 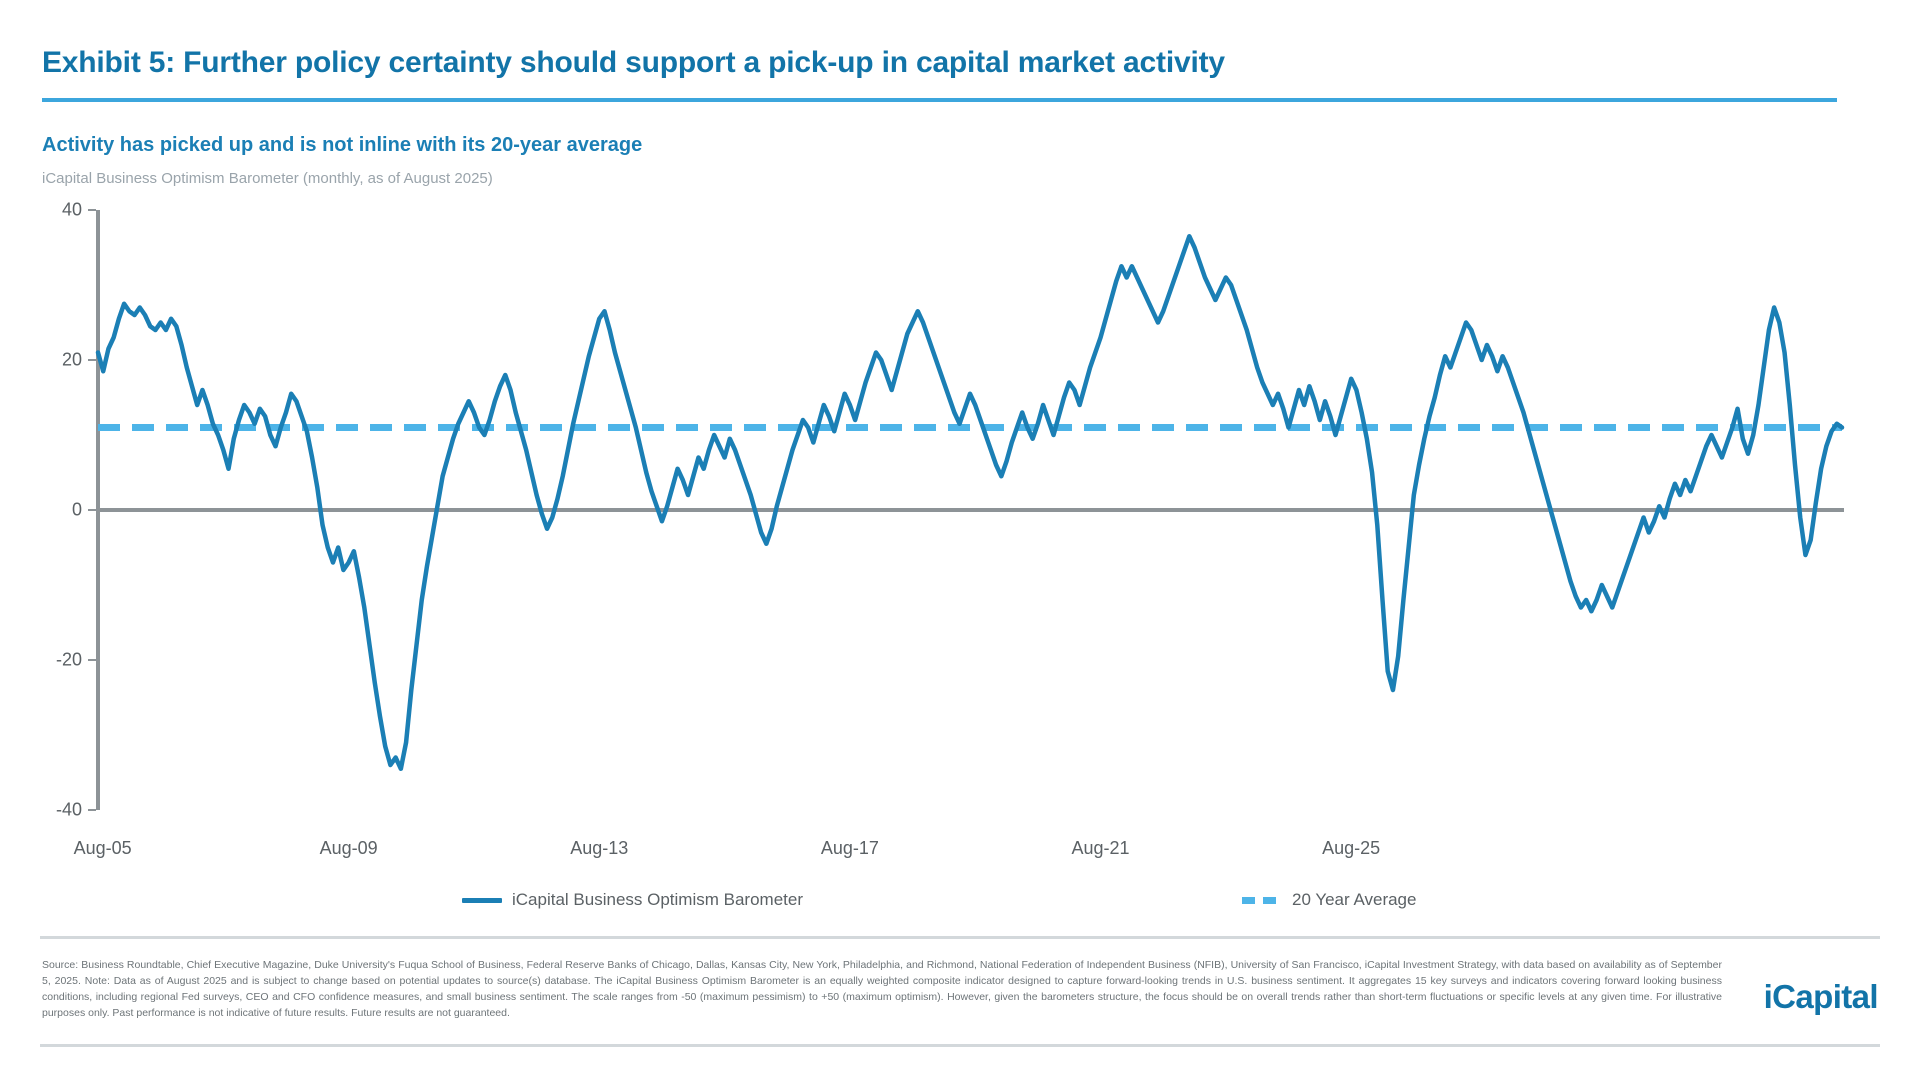 I want to click on x-tick-label: Aug-09, so click(x=348, y=848).